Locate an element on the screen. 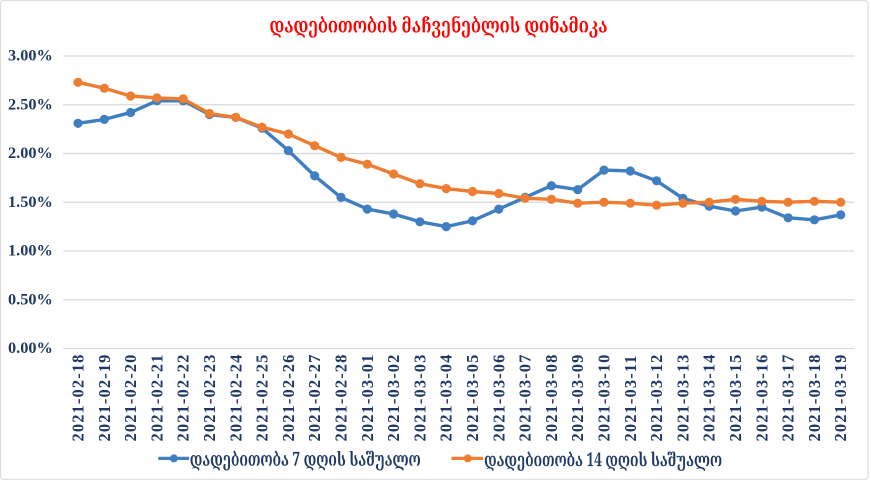 This screenshot has height=481, width=870. svg-text: 0.00% is located at coordinates (30, 347).